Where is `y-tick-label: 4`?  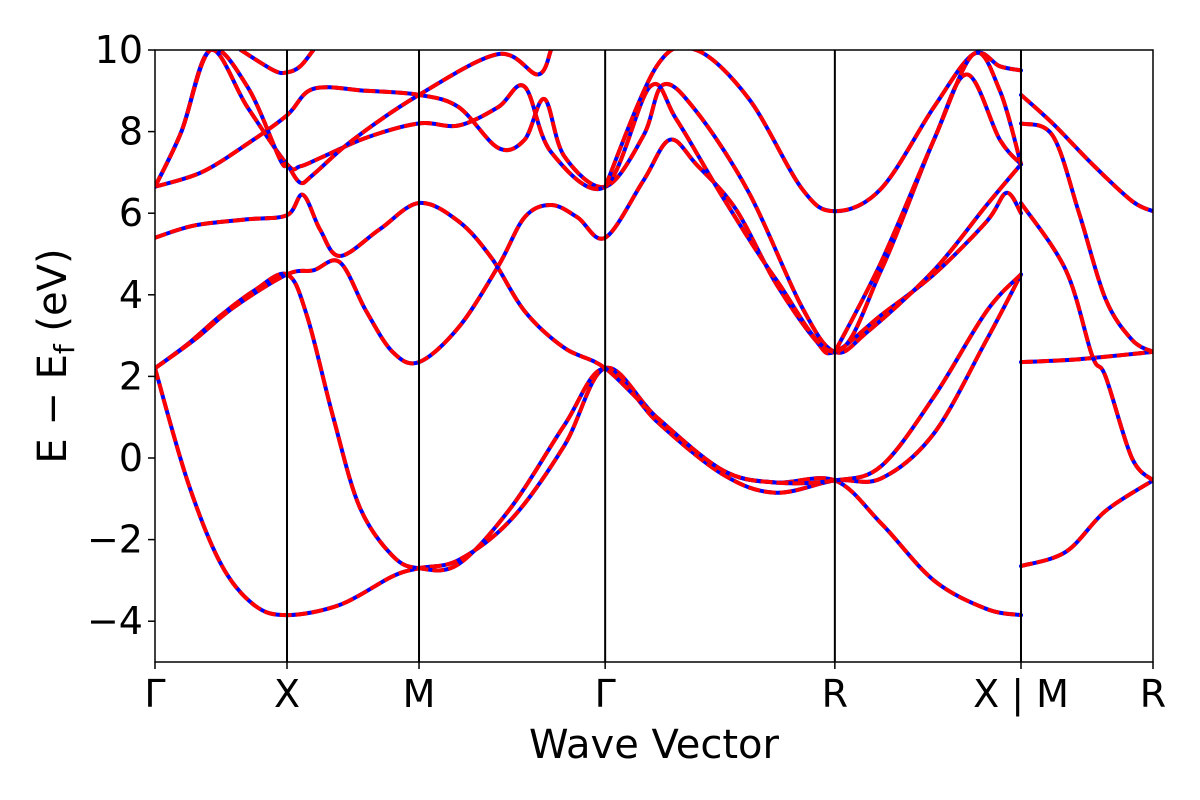
y-tick-label: 4 is located at coordinates (131, 295).